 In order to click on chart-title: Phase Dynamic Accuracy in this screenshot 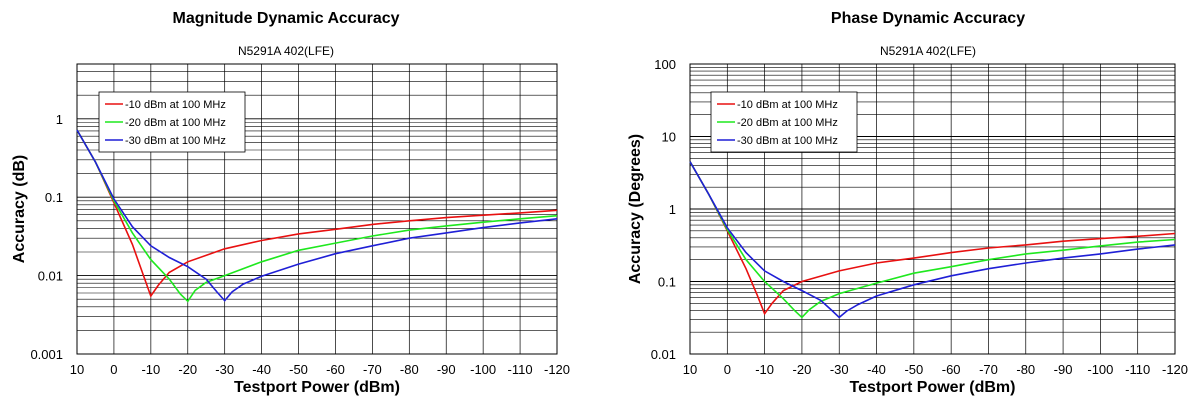, I will do `click(928, 18)`.